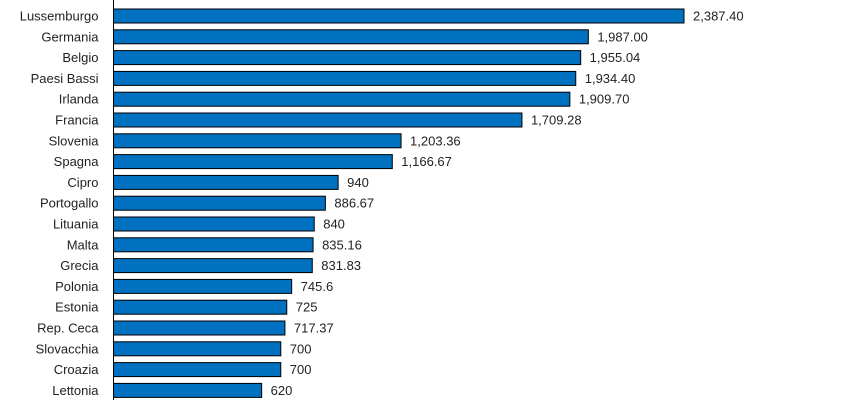  What do you see at coordinates (282, 390) in the screenshot?
I see `value-label: 620` at bounding box center [282, 390].